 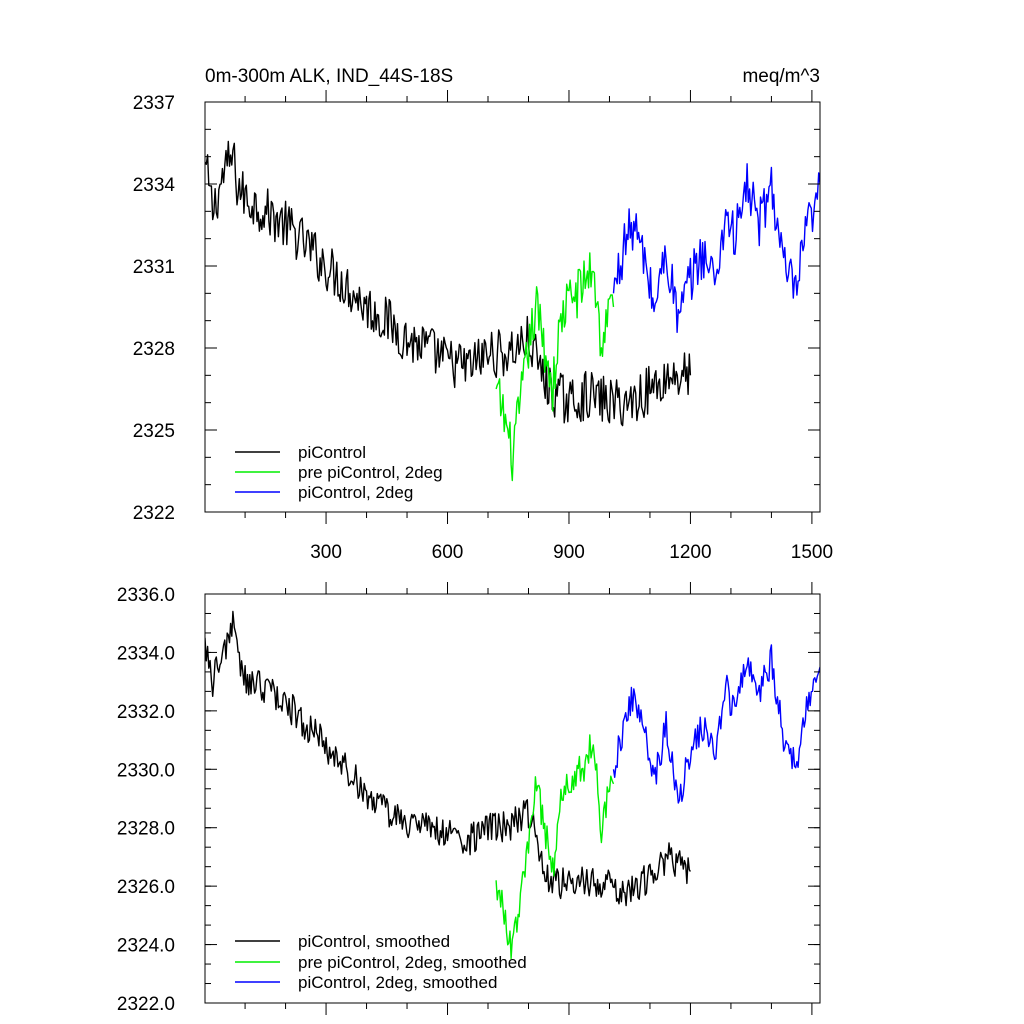 What do you see at coordinates (332, 452) in the screenshot?
I see `top-legend-label-0: piControl` at bounding box center [332, 452].